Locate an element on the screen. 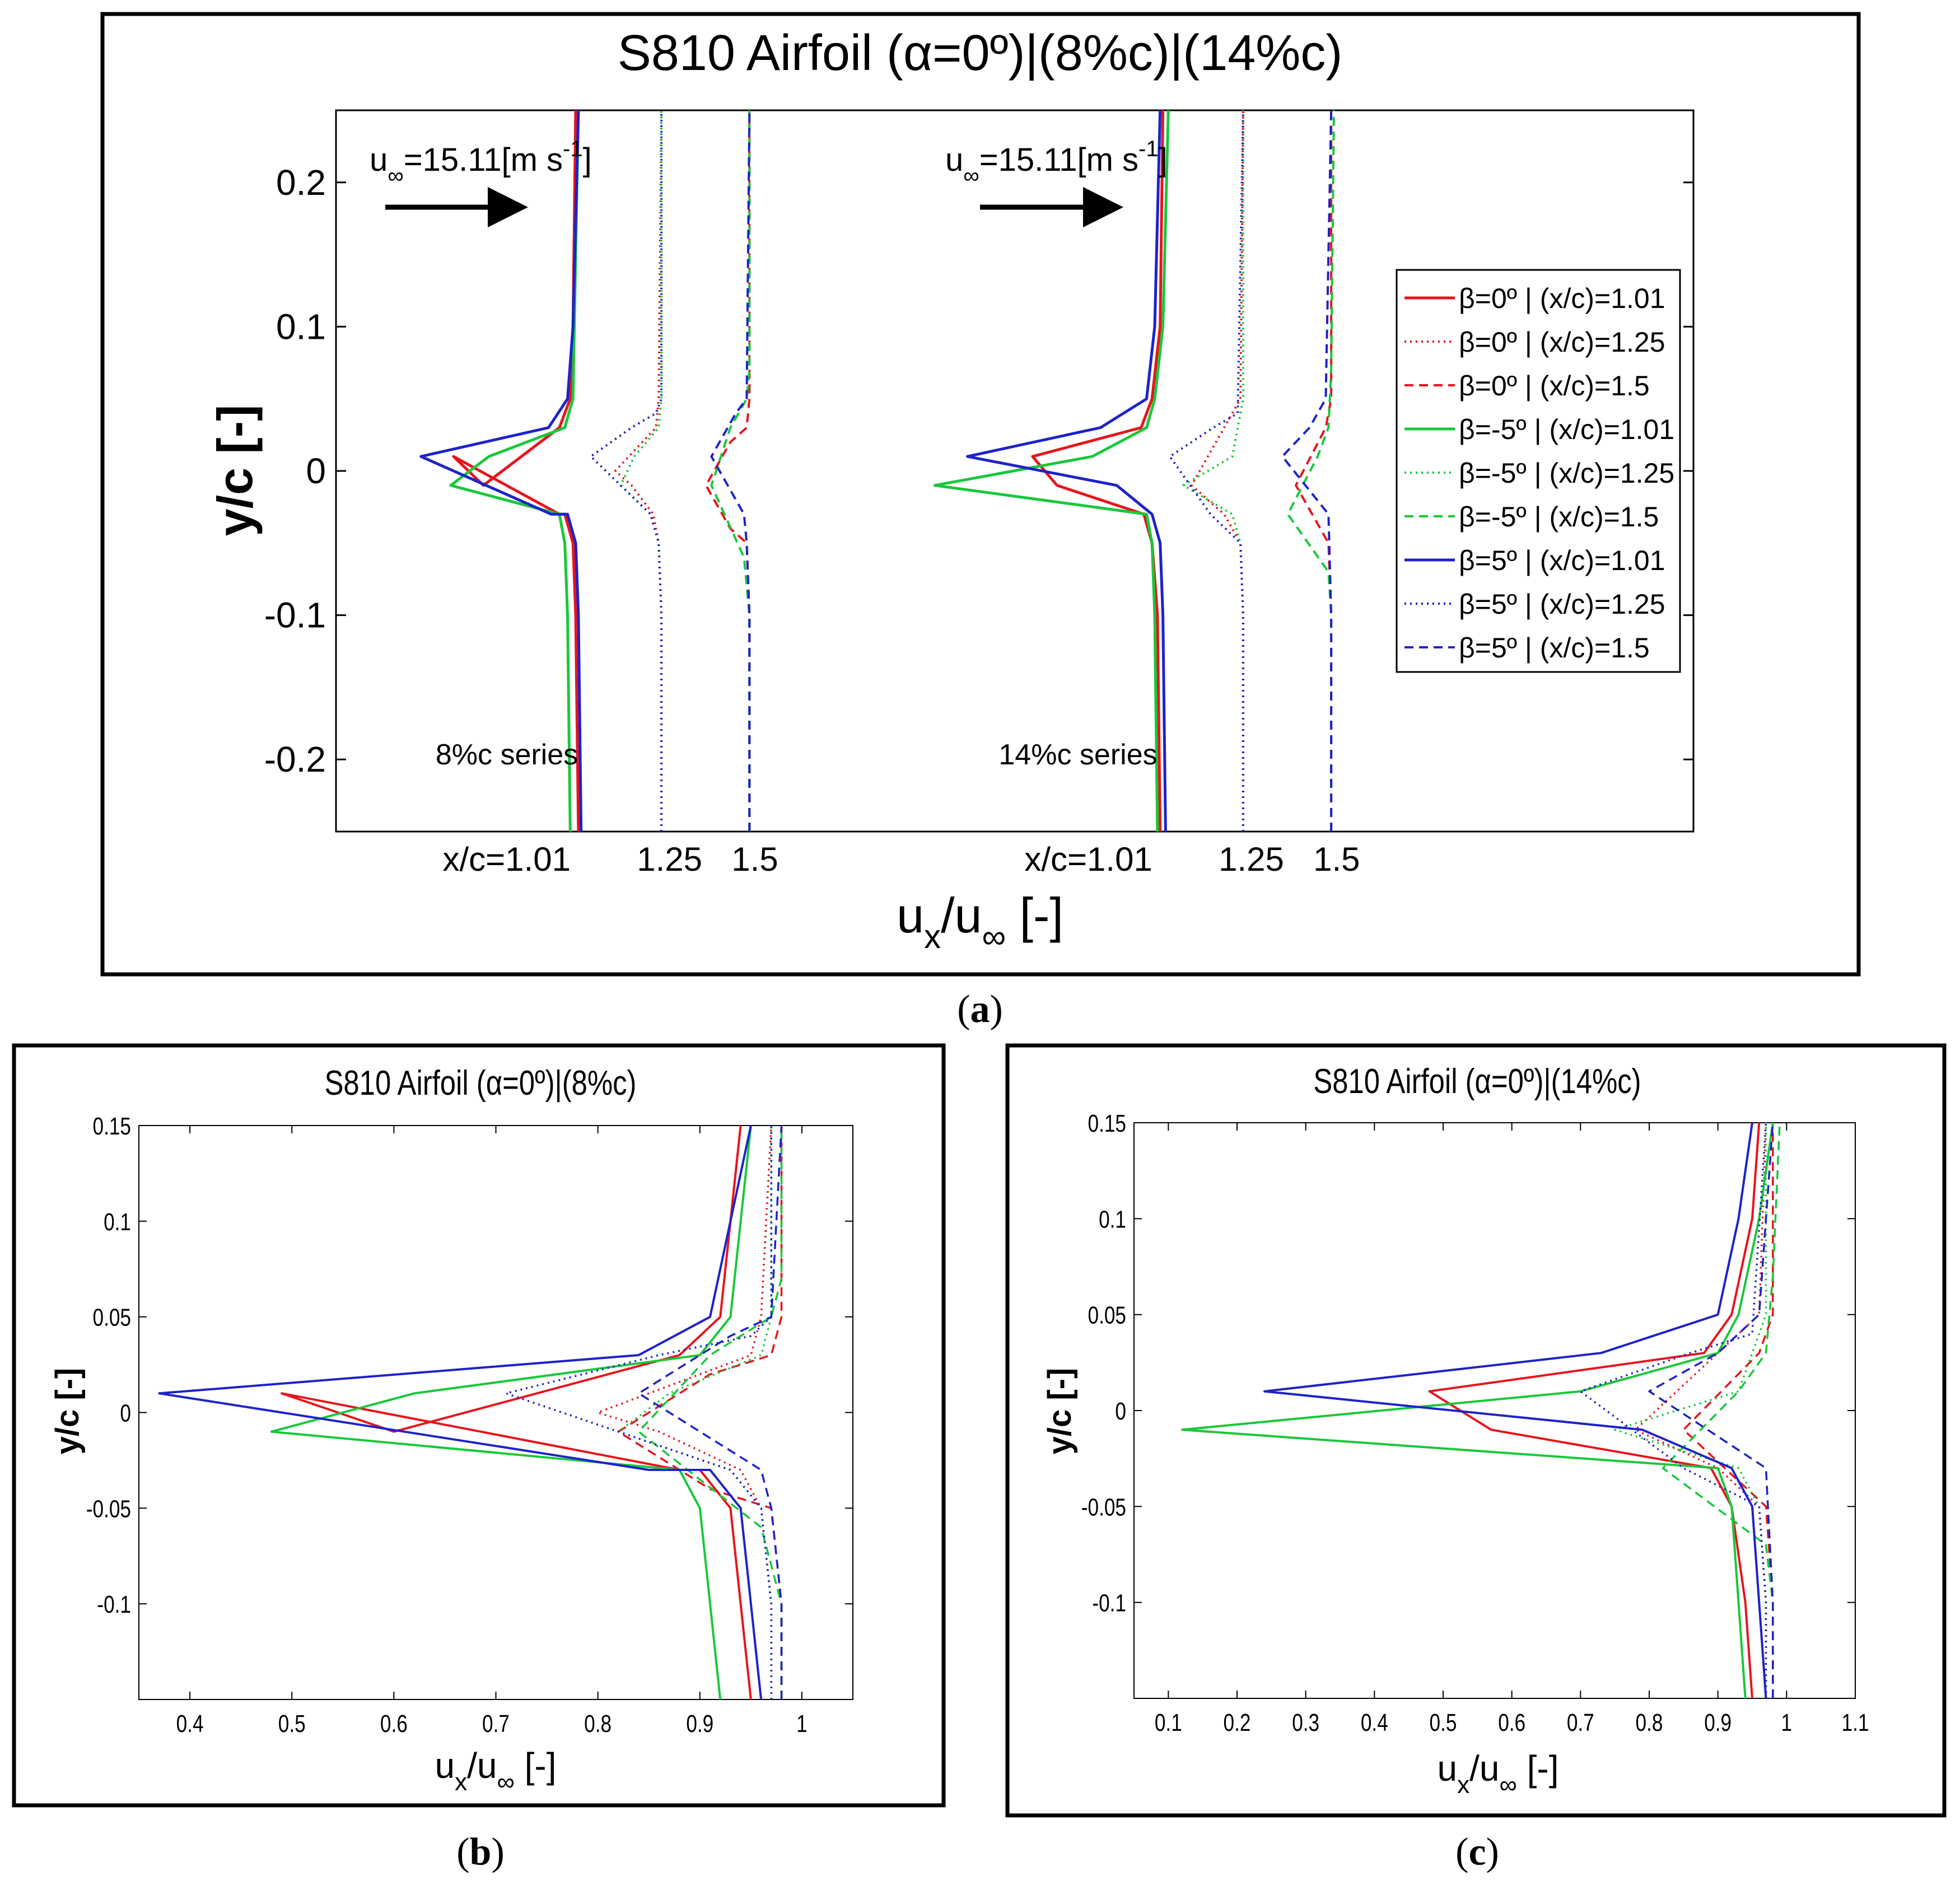 The width and height of the screenshot is (1960, 1891). panel-b-ytick-label: 0.1 is located at coordinates (118, 1222).